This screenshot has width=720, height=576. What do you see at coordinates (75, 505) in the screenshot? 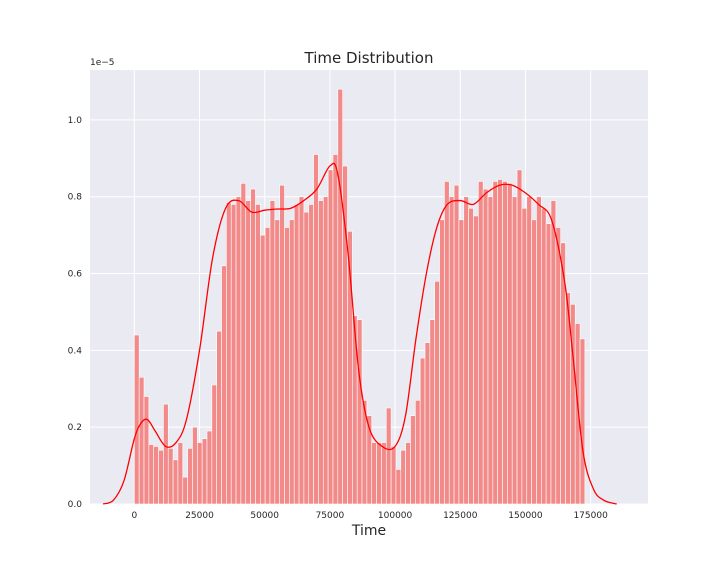
I see `y-tick-label: 0.0` at bounding box center [75, 505].